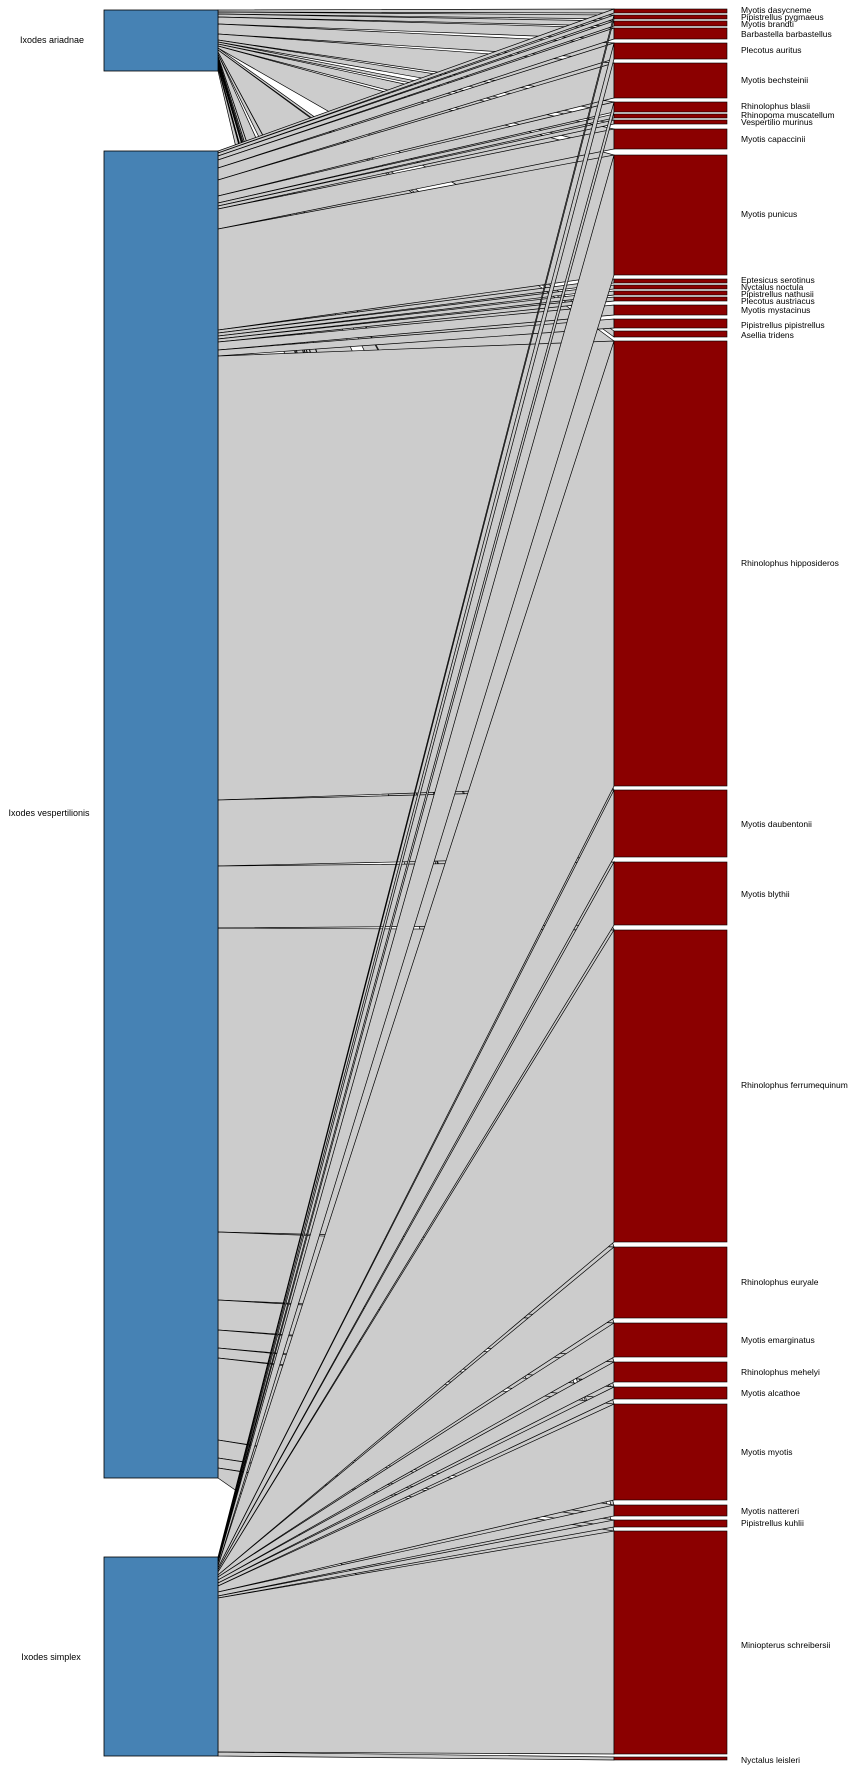  I want to click on label-ixodes-simplex: Ixodes simplex, so click(51, 1657).